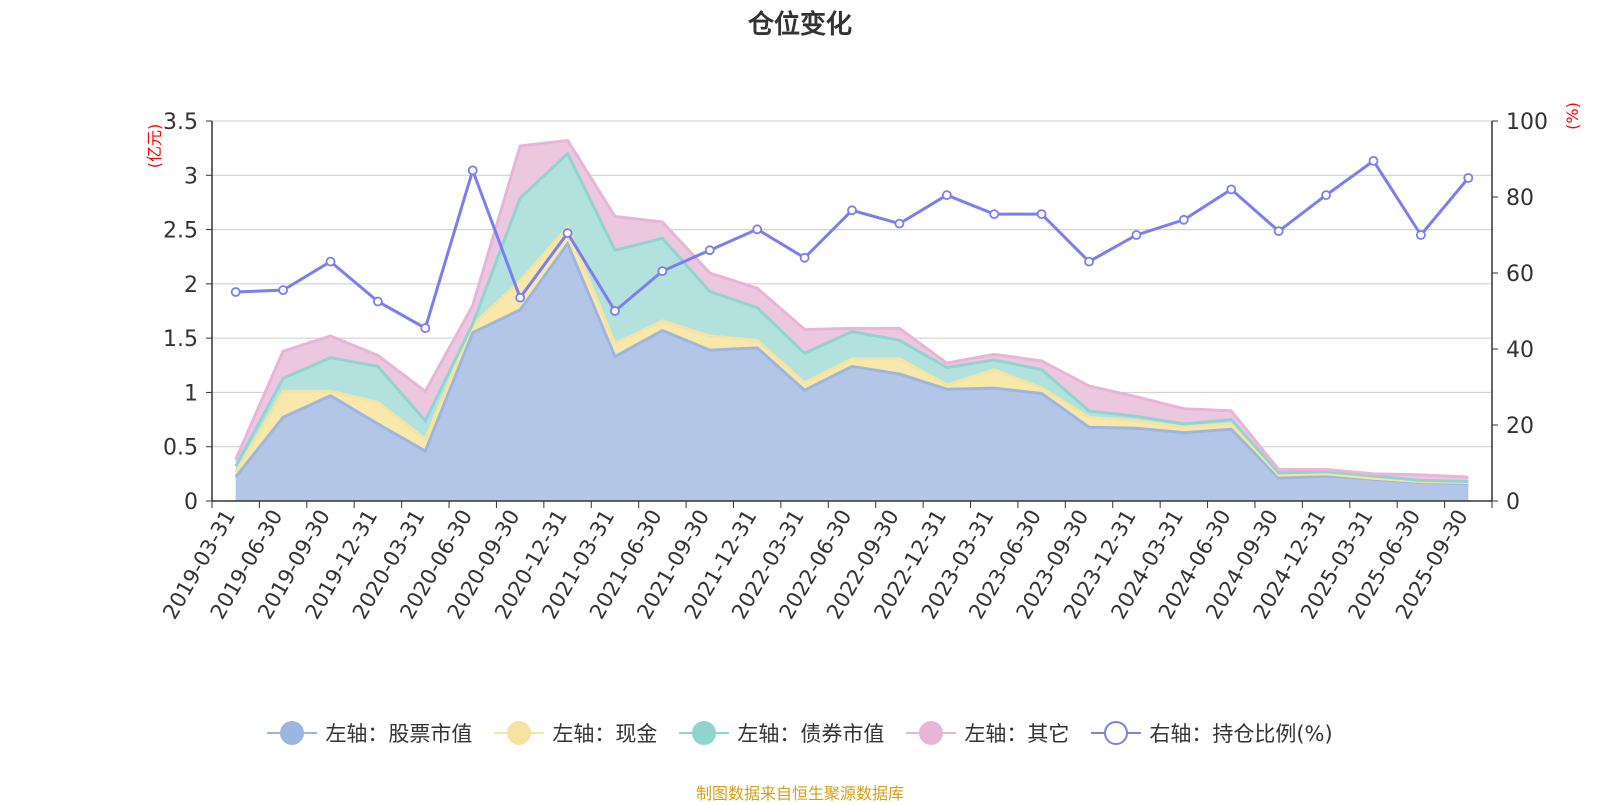 This screenshot has width=1600, height=804. What do you see at coordinates (1520, 350) in the screenshot?
I see `right-tick-label: 40` at bounding box center [1520, 350].